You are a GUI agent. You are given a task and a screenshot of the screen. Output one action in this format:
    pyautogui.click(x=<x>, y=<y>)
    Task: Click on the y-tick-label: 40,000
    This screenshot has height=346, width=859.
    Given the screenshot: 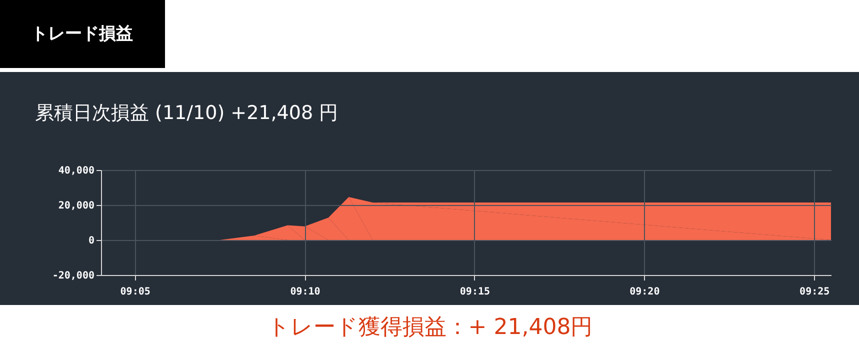 What is the action you would take?
    pyautogui.click(x=76, y=171)
    